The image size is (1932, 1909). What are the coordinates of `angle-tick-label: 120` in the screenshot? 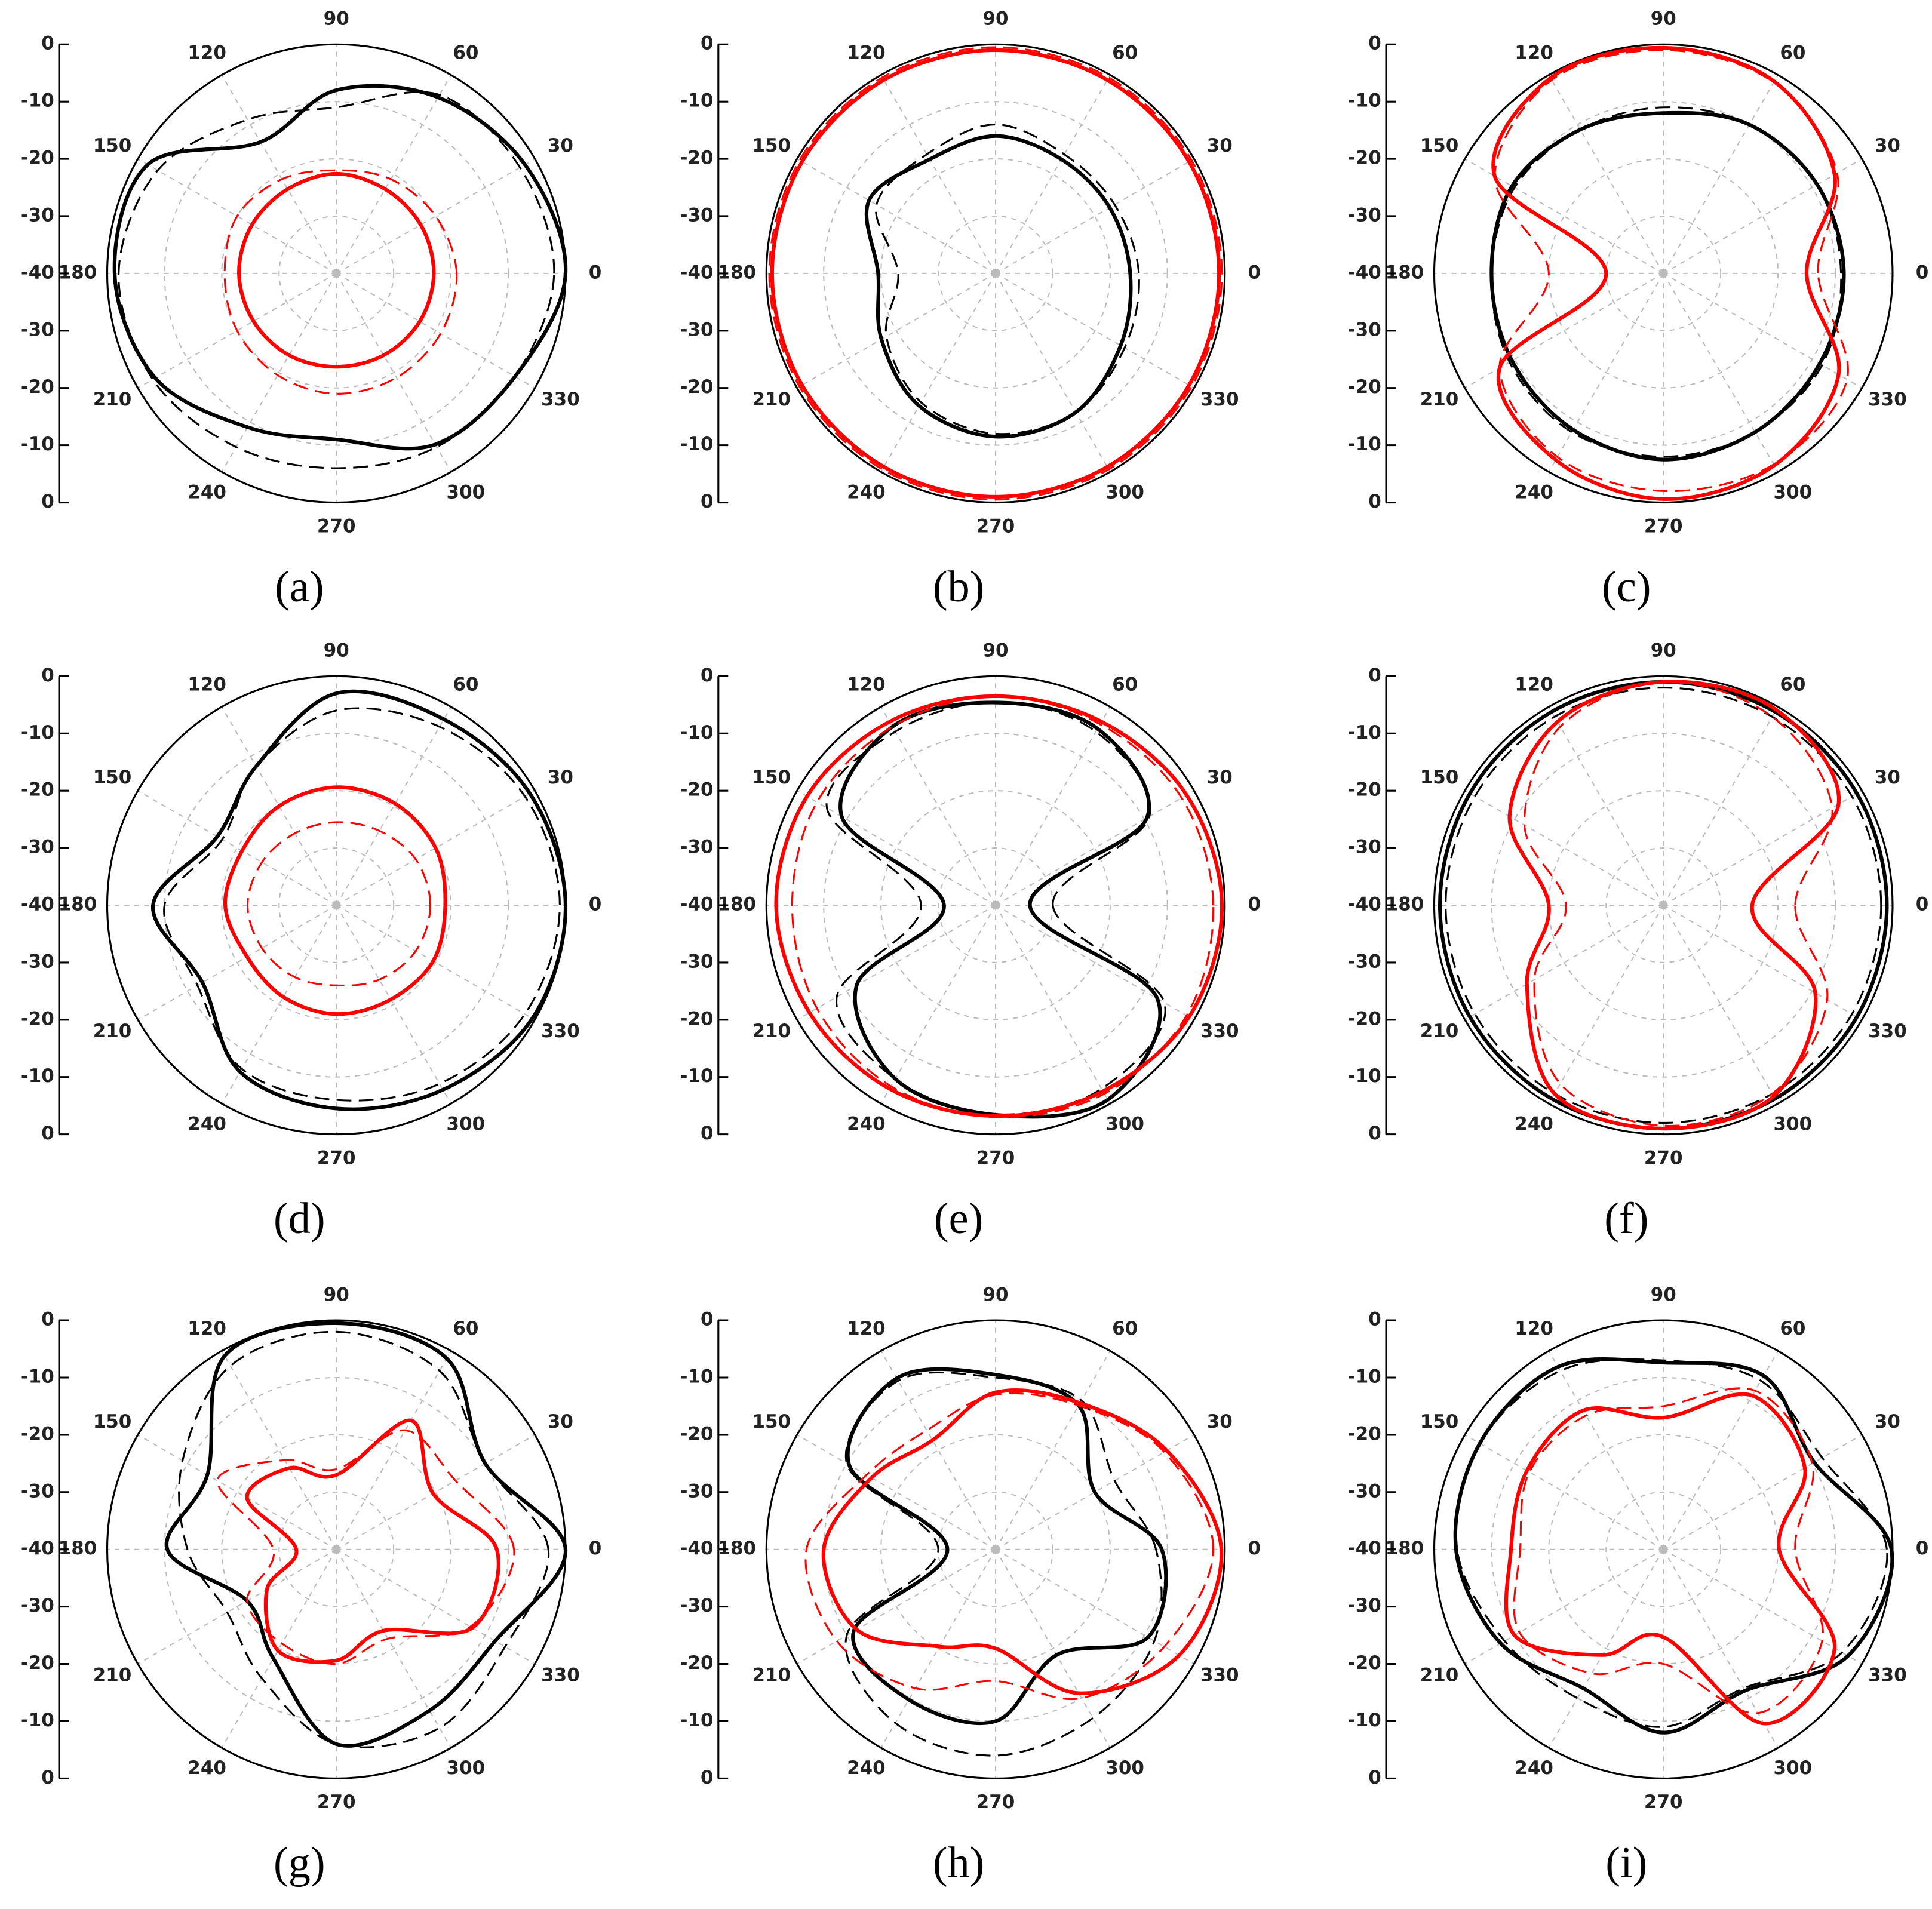 It's located at (866, 685).